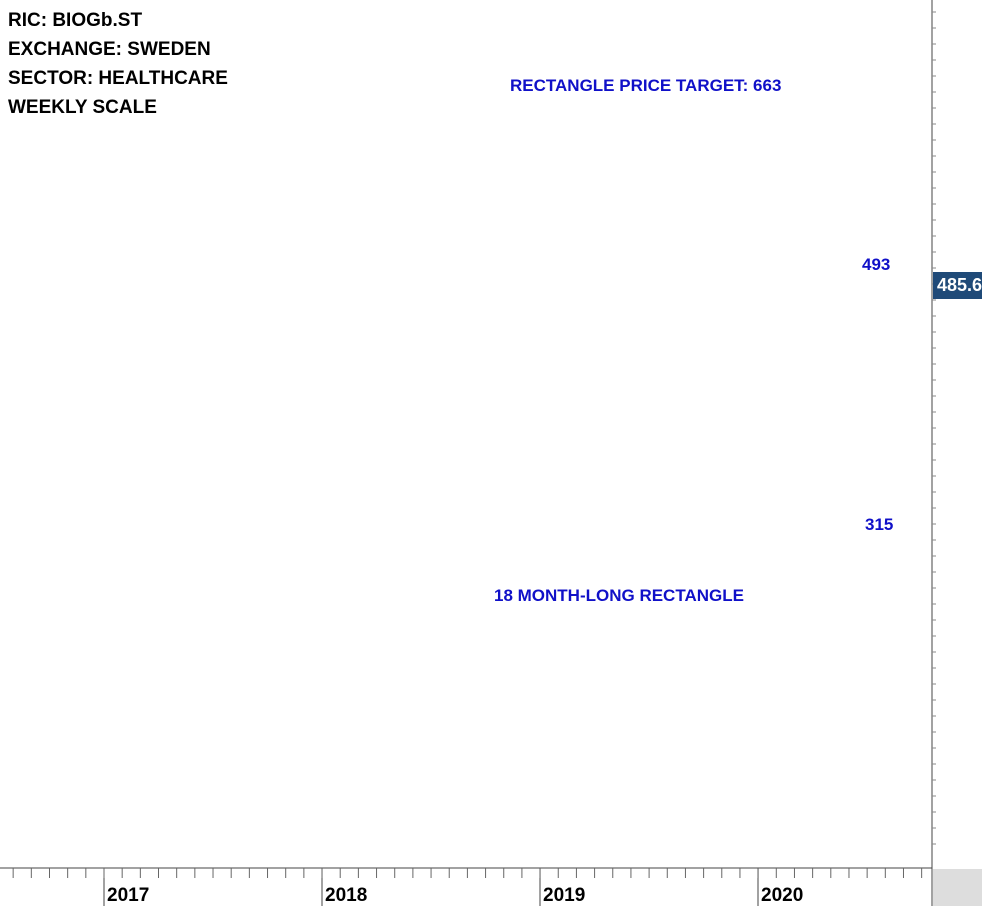 The width and height of the screenshot is (982, 906). What do you see at coordinates (879, 524) in the screenshot?
I see `support-value-label: 315` at bounding box center [879, 524].